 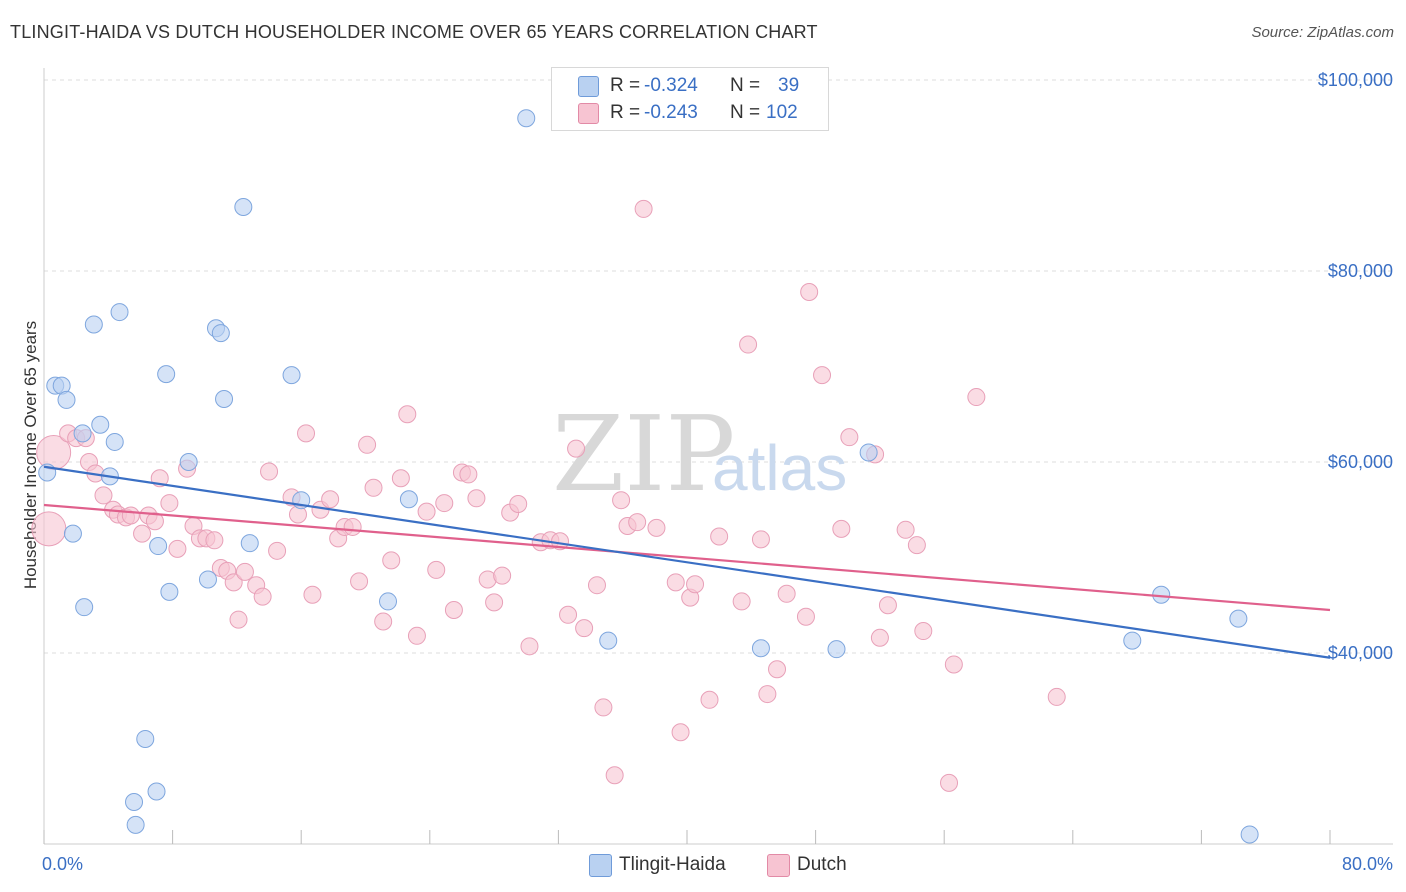 I want to click on stats-row-tlingit-haida: R = -0.324 N = 39, so click(x=690, y=86).